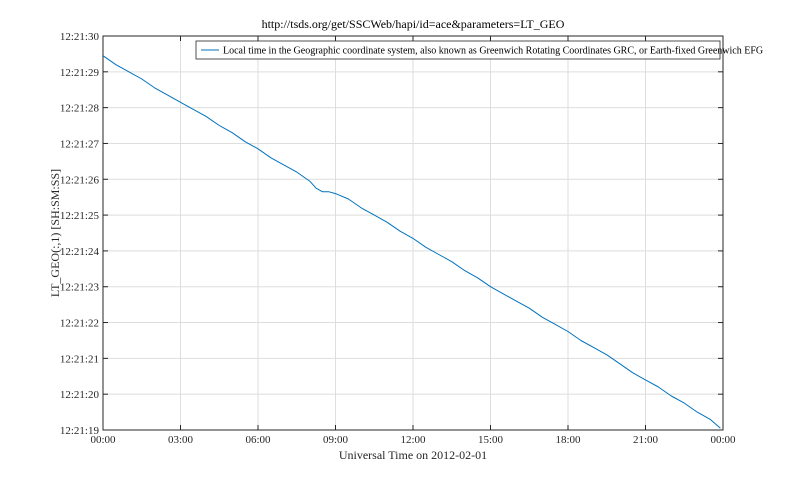 The height and width of the screenshot is (485, 800). What do you see at coordinates (55, 233) in the screenshot?
I see `y-axis-label: LT_GEO(:,1) [SH:SM:SS]` at bounding box center [55, 233].